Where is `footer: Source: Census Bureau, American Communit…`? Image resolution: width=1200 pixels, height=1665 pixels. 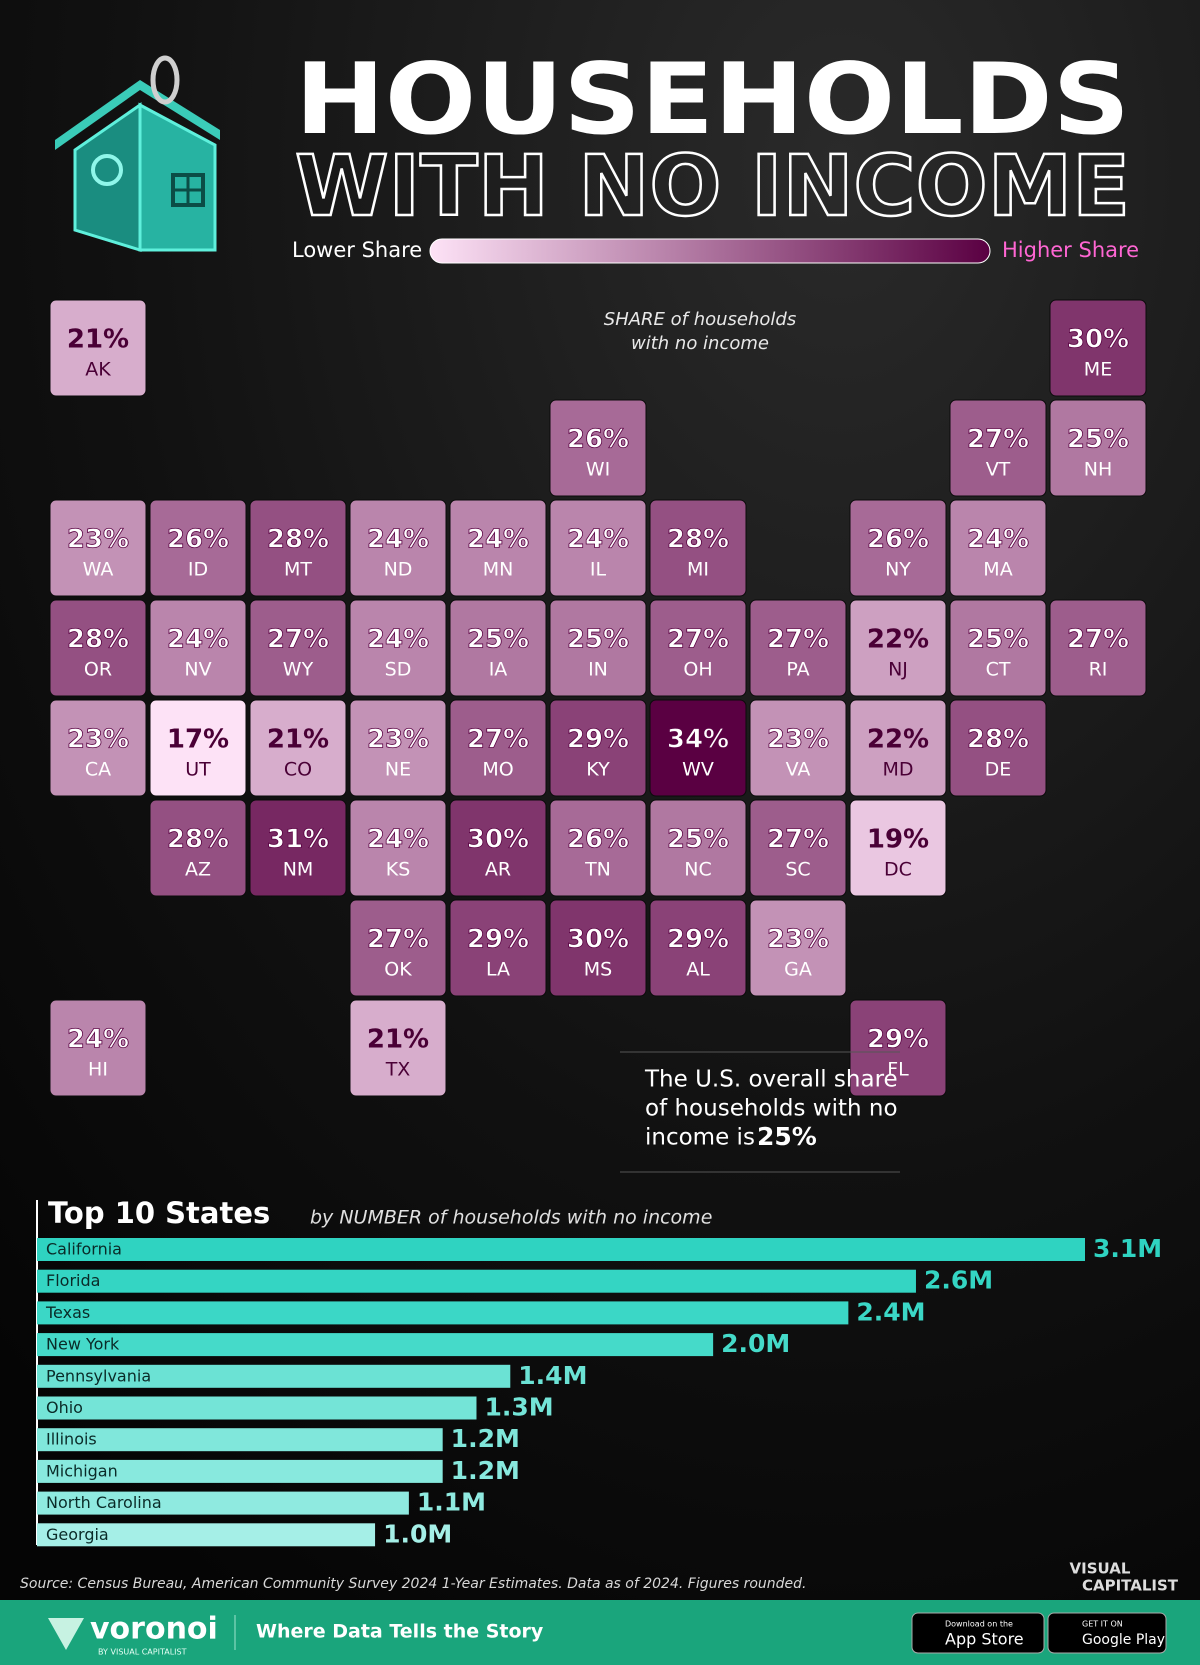
footer: Source: Census Bureau, American Communit… is located at coordinates (600, 1612).